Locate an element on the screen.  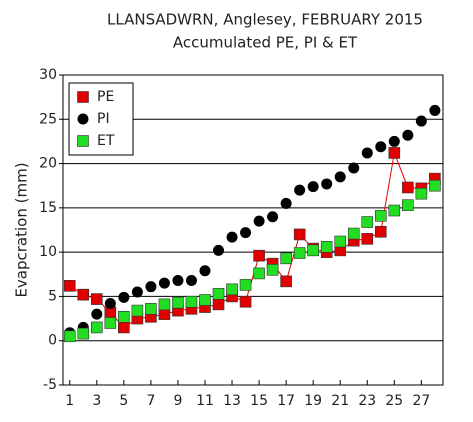
legend-label: ET is located at coordinates (106, 141).